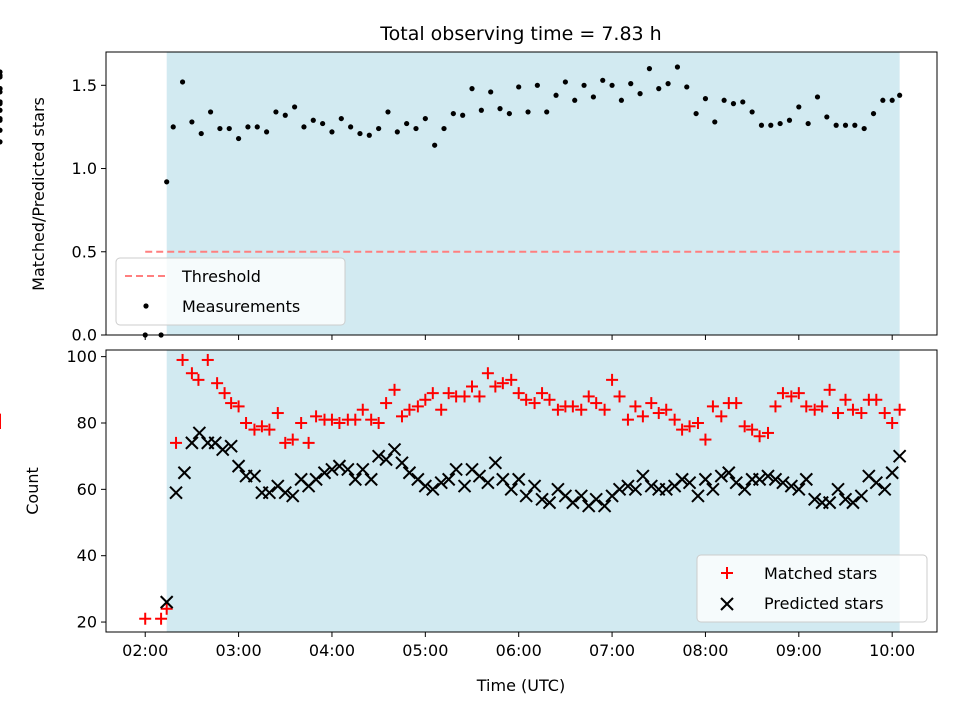 This screenshot has width=960, height=720. What do you see at coordinates (87, 422) in the screenshot?
I see `y-tick-label: 80` at bounding box center [87, 422].